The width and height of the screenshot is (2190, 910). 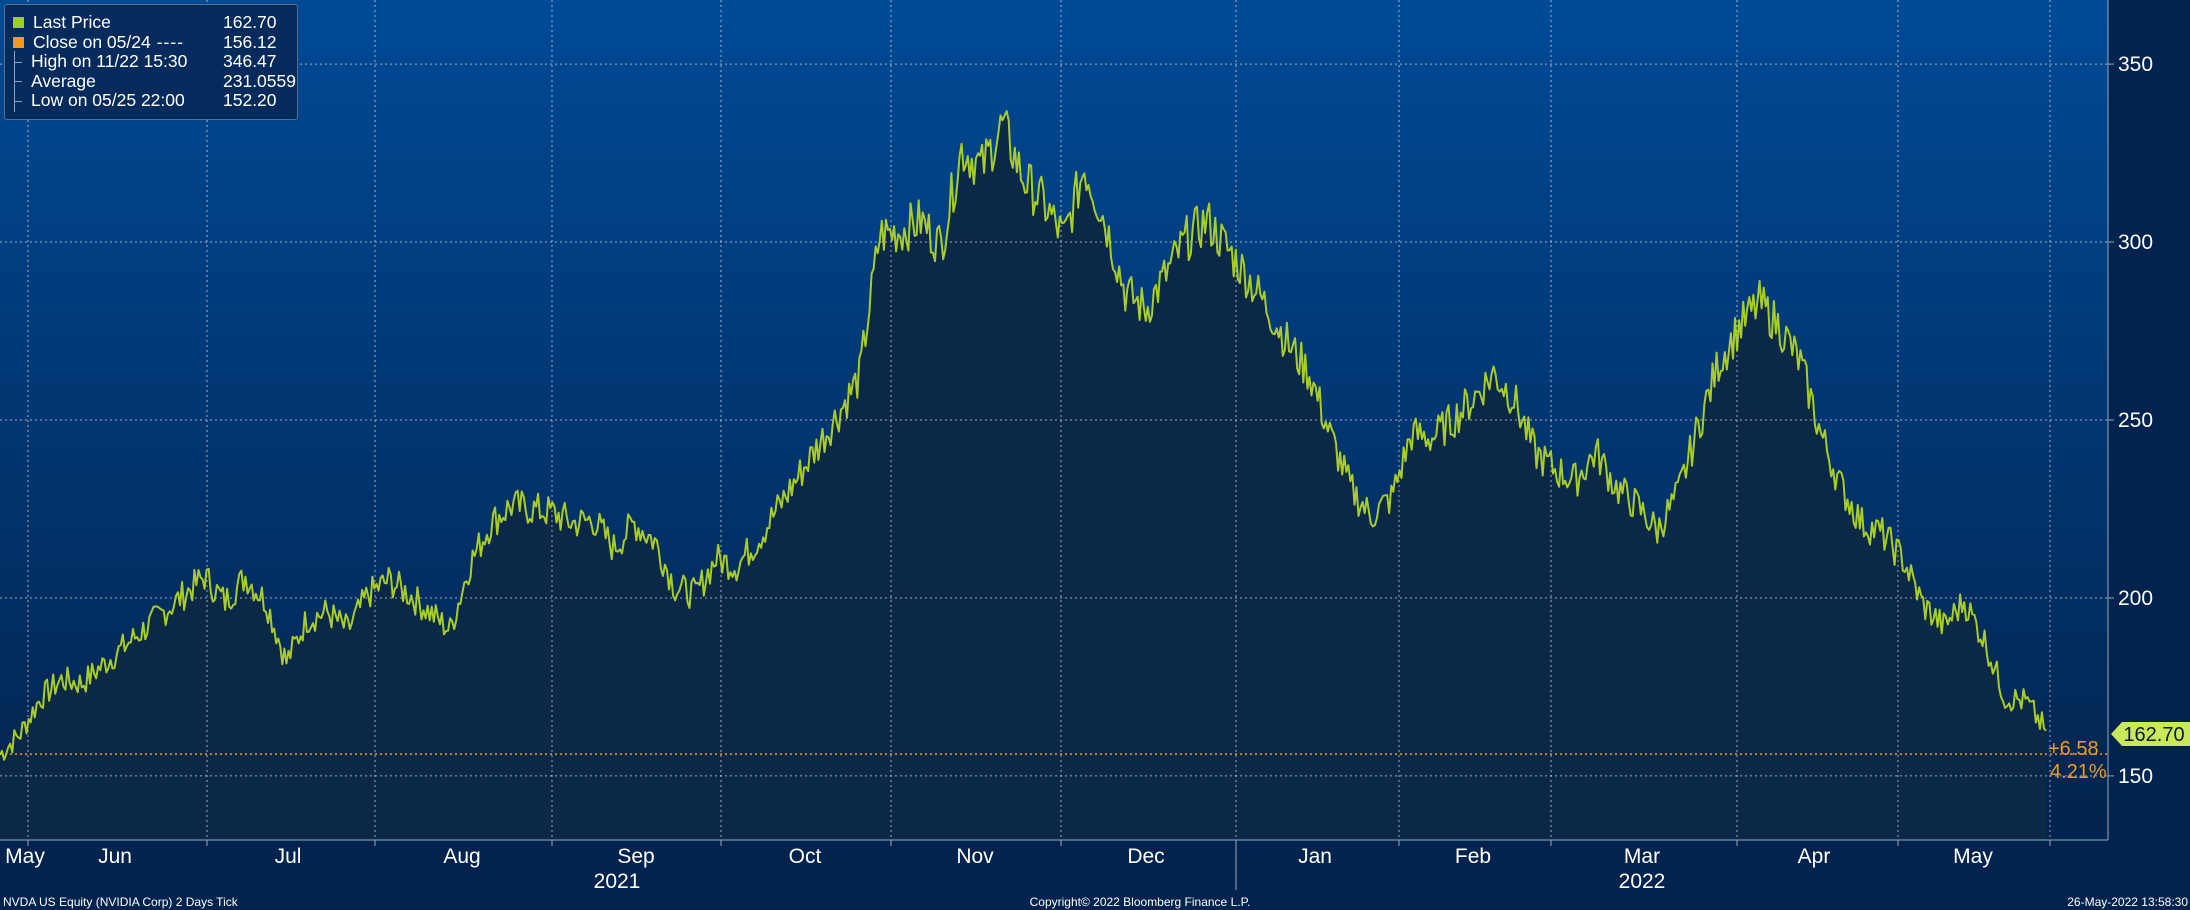 What do you see at coordinates (250, 100) in the screenshot?
I see `legend-value: 152.20` at bounding box center [250, 100].